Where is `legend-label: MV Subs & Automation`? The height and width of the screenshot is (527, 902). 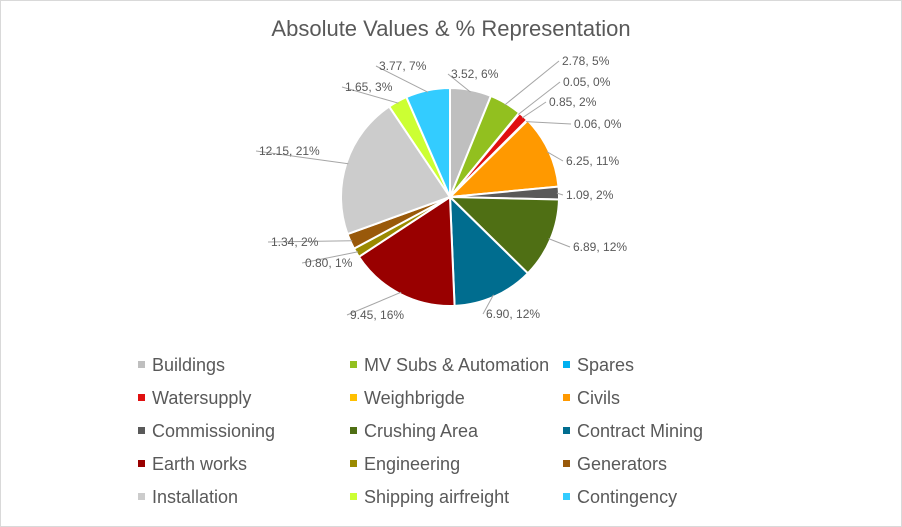
legend-label: MV Subs & Automation is located at coordinates (457, 365).